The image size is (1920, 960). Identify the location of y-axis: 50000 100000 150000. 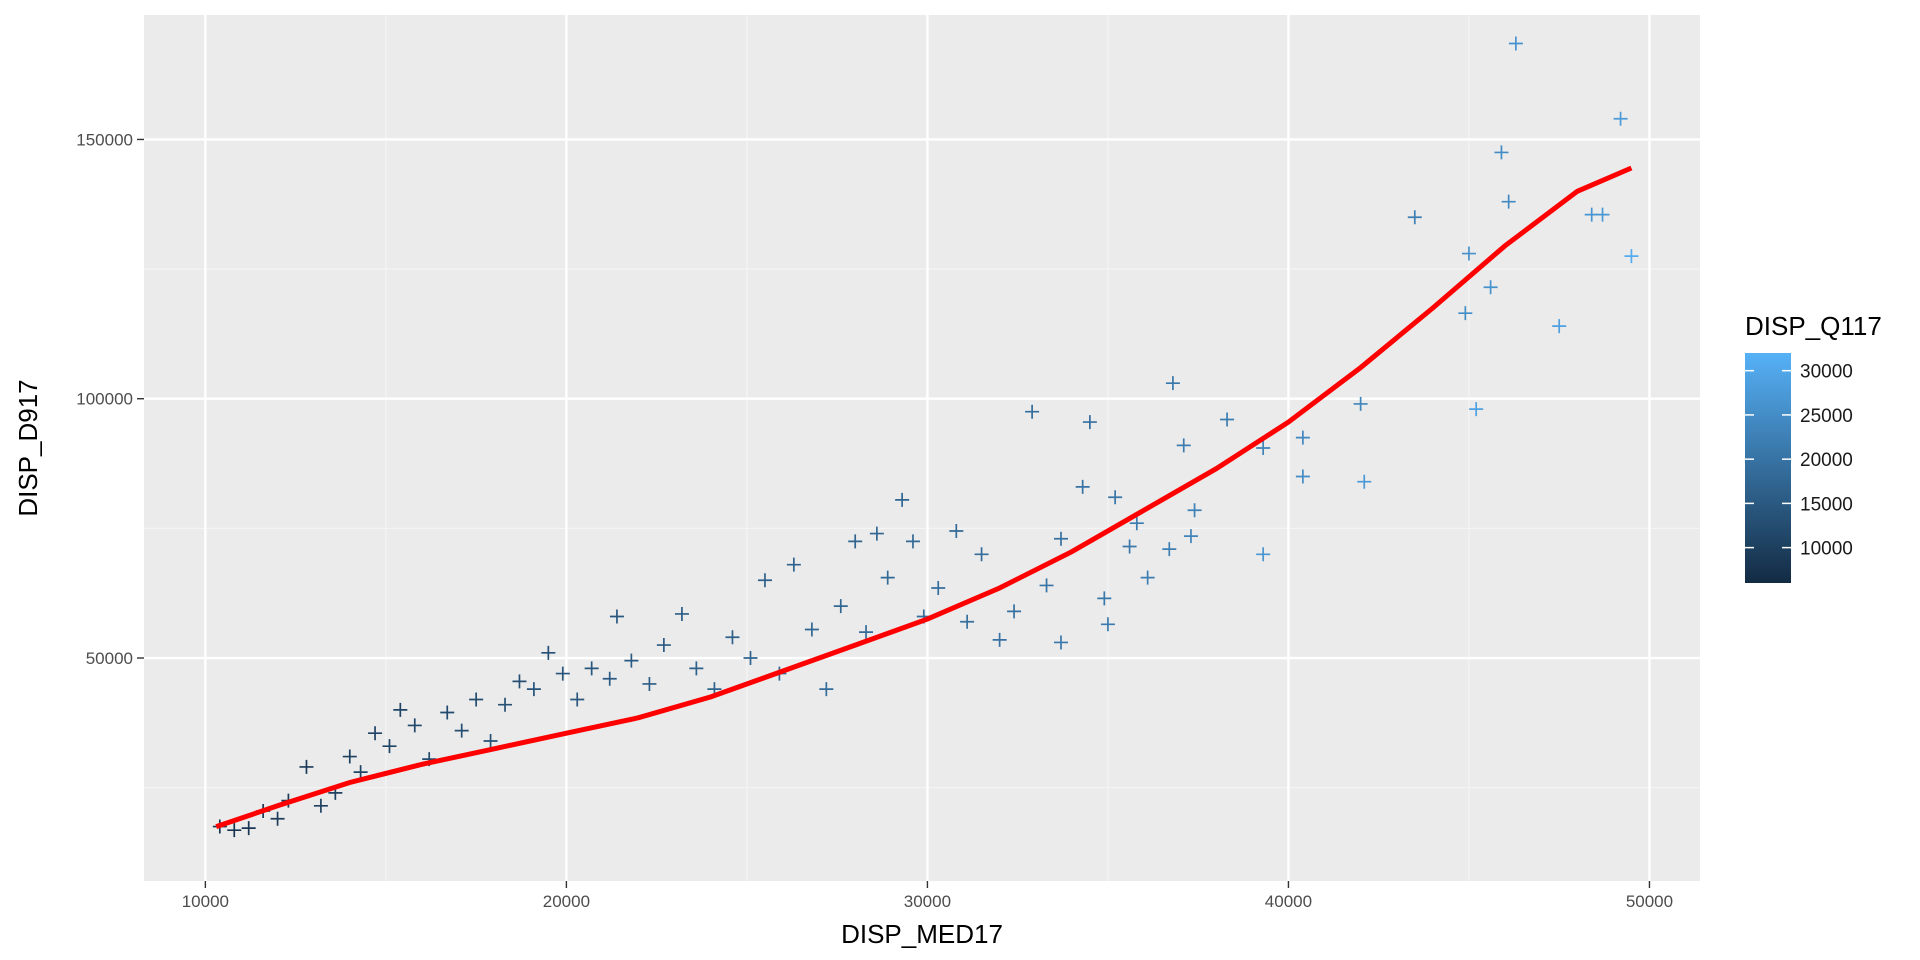
(110, 399).